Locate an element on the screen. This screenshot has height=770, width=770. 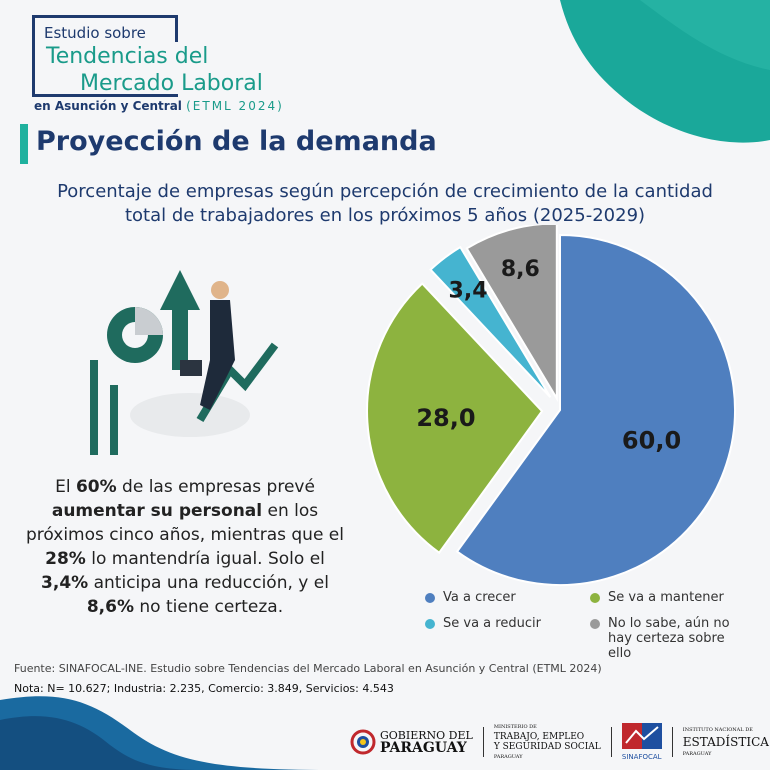
header-line4: en Asunción y Central (ETML 2024) is located at coordinates (159, 106).